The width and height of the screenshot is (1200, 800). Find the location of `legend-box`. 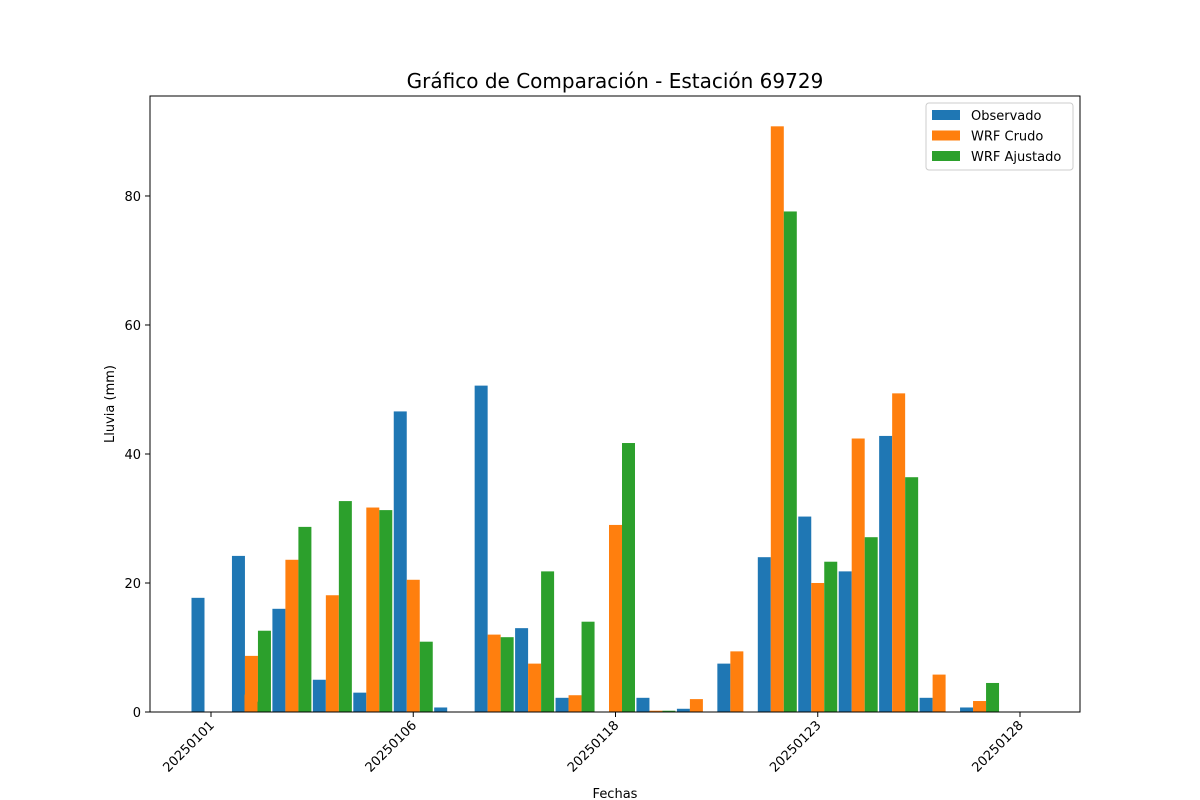

legend-box is located at coordinates (999, 136).